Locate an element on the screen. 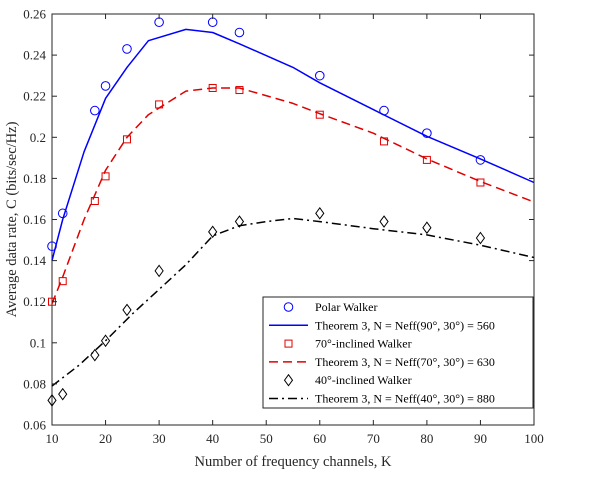 This screenshot has width=598, height=479. legend-entry: Theorem 3, N = Neff(90°, 30°) = 560 is located at coordinates (405, 325).